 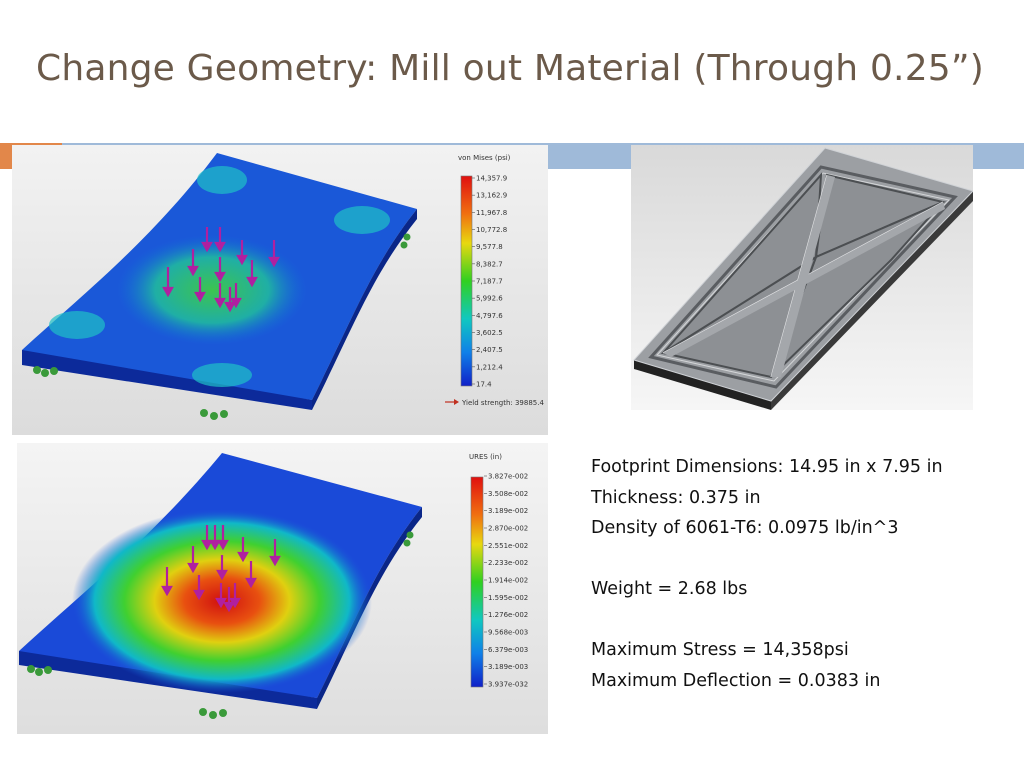 I want to click on legend-tick-label: 1,212.4, so click(x=489, y=367).